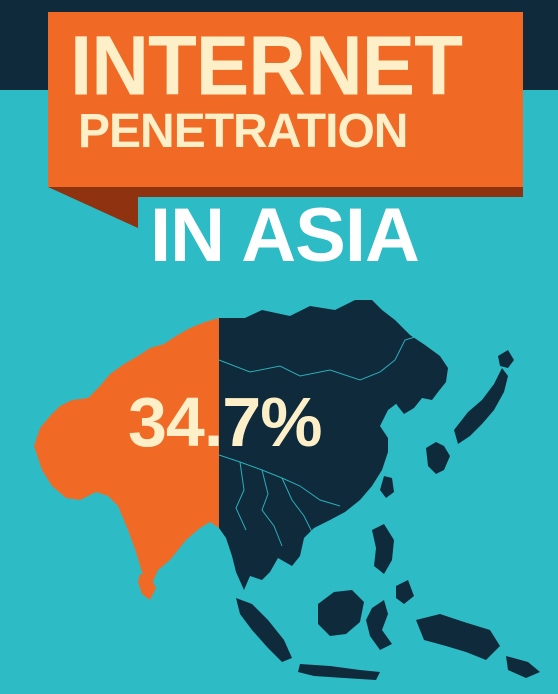 The width and height of the screenshot is (558, 694). I want to click on title-line-penetration: PENETRATION, so click(243, 131).